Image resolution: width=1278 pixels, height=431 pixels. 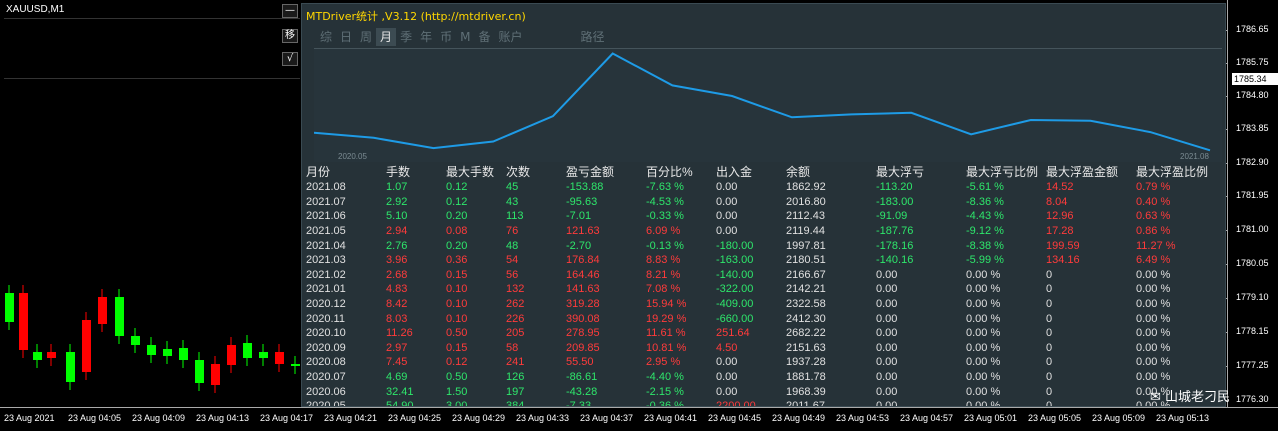 I want to click on tab-6: 币, so click(x=446, y=37).